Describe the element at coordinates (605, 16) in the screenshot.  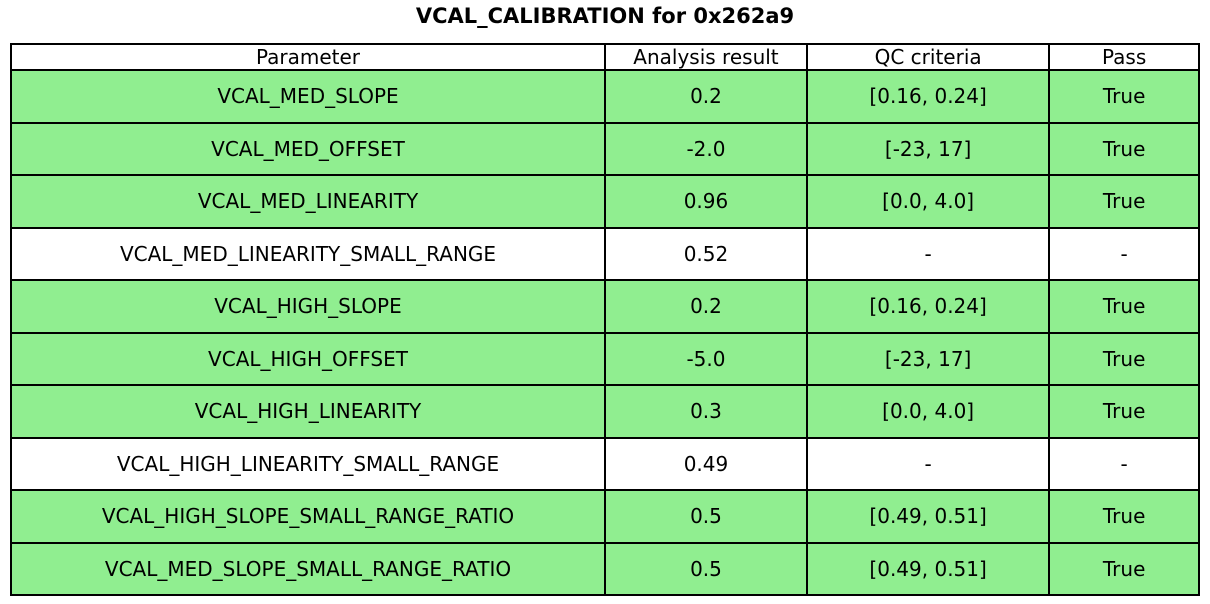
I see `page-title: VCAL_CALIBRATION for 0x262a9` at that location.